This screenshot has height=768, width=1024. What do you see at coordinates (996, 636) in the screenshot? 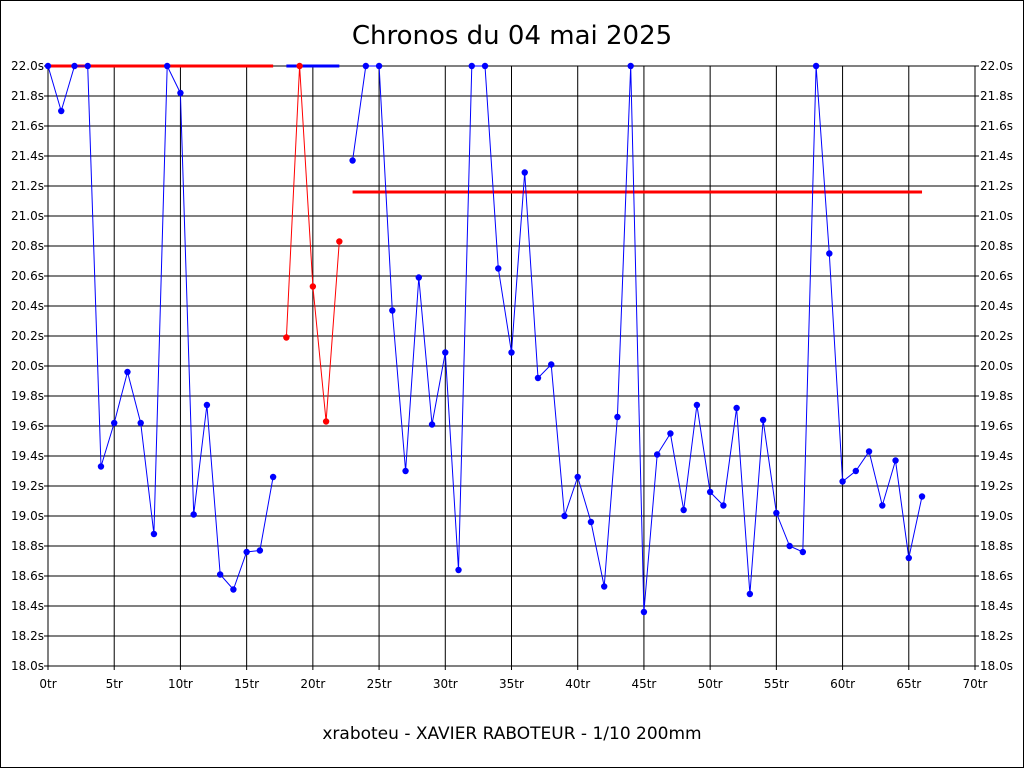
I see `y-tick-label-right: 18.2s` at bounding box center [996, 636].